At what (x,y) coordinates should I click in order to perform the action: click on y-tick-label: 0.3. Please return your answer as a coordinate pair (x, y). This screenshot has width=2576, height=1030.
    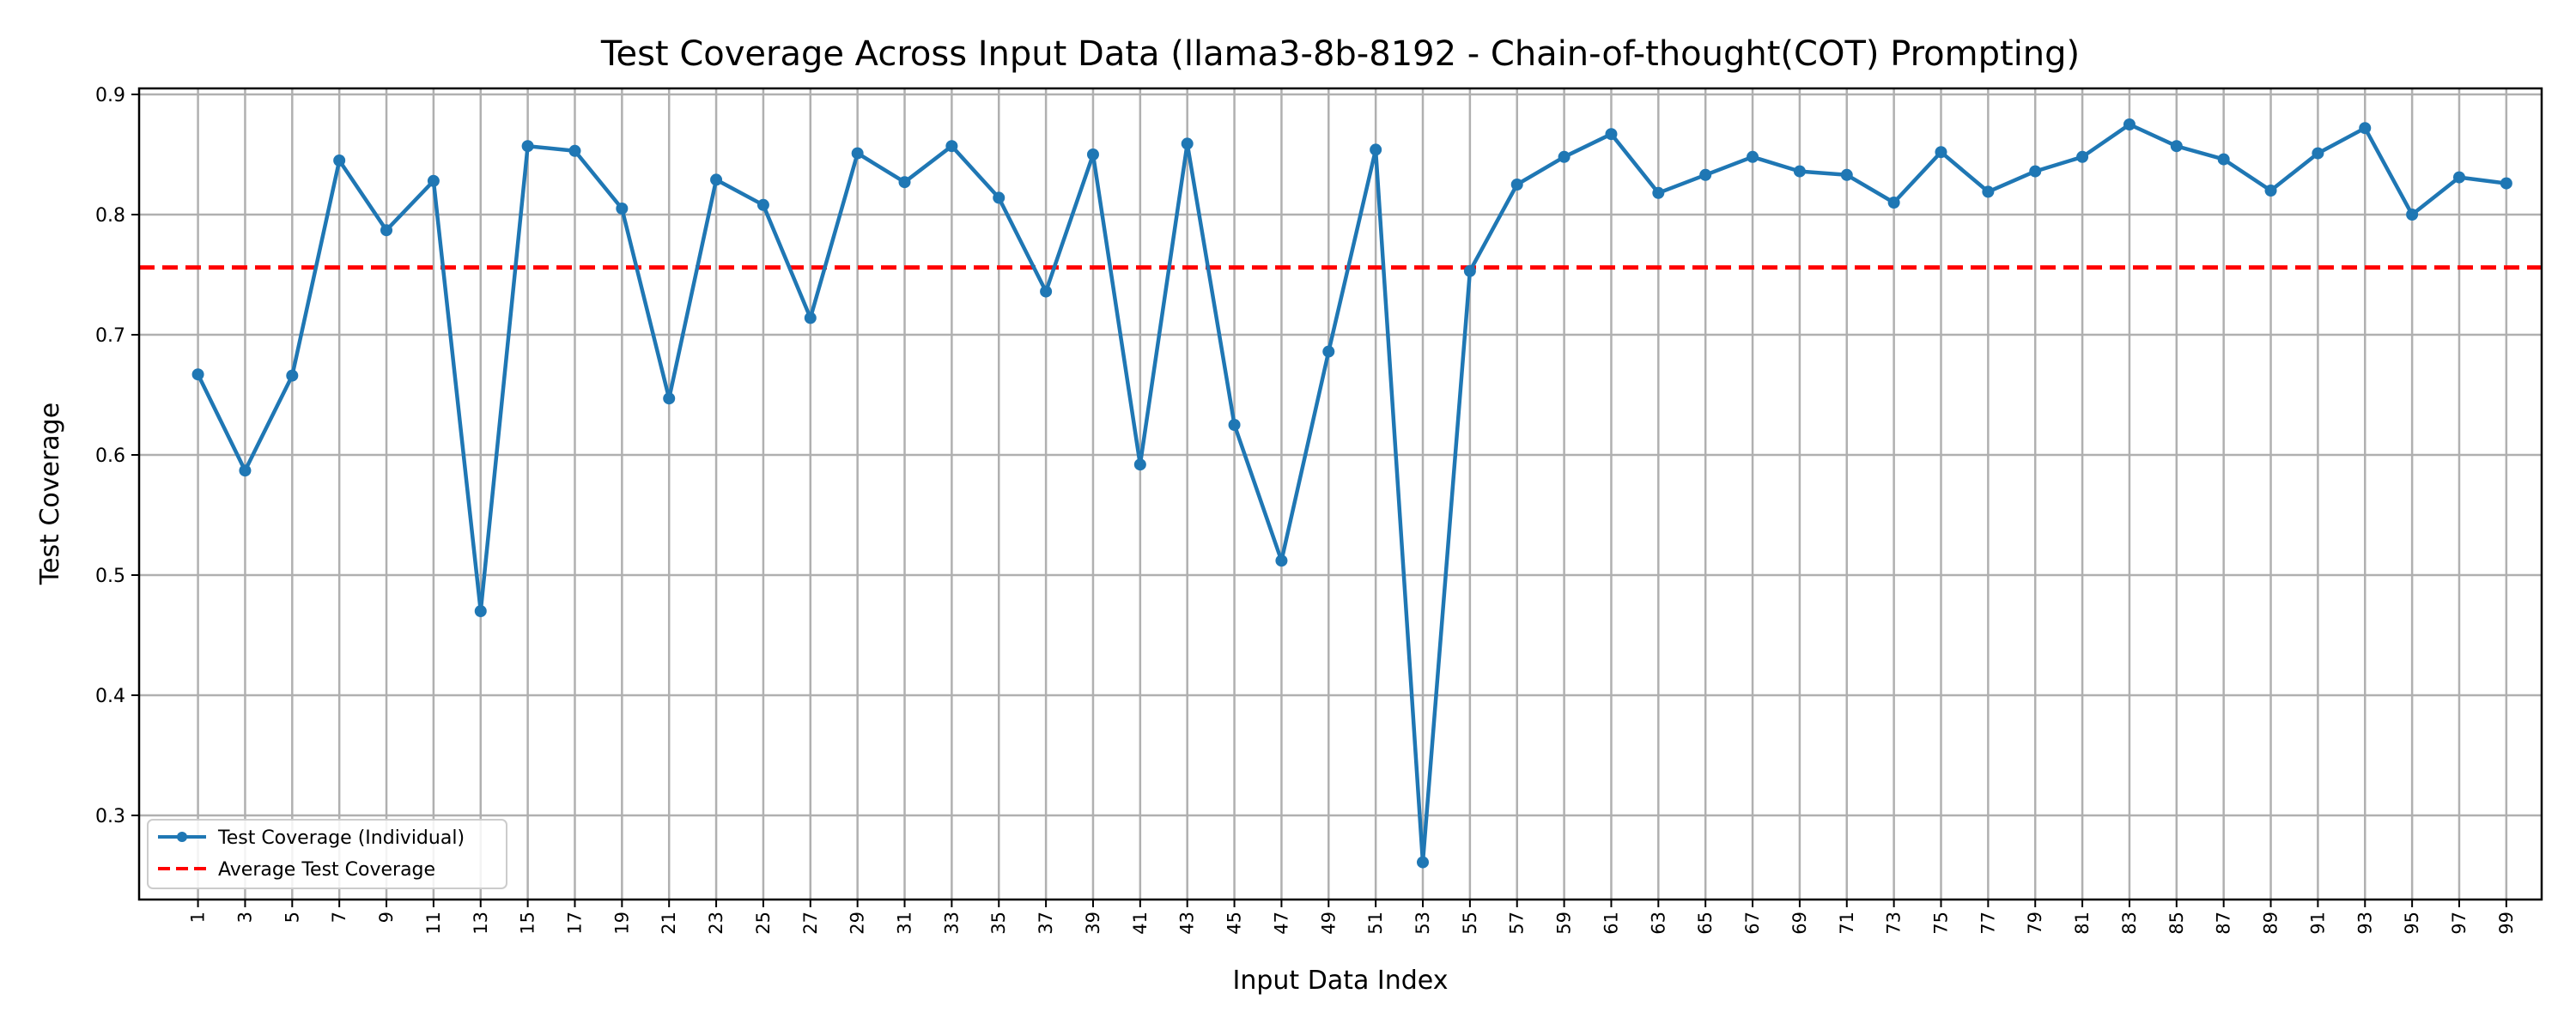
    Looking at the image, I should click on (110, 816).